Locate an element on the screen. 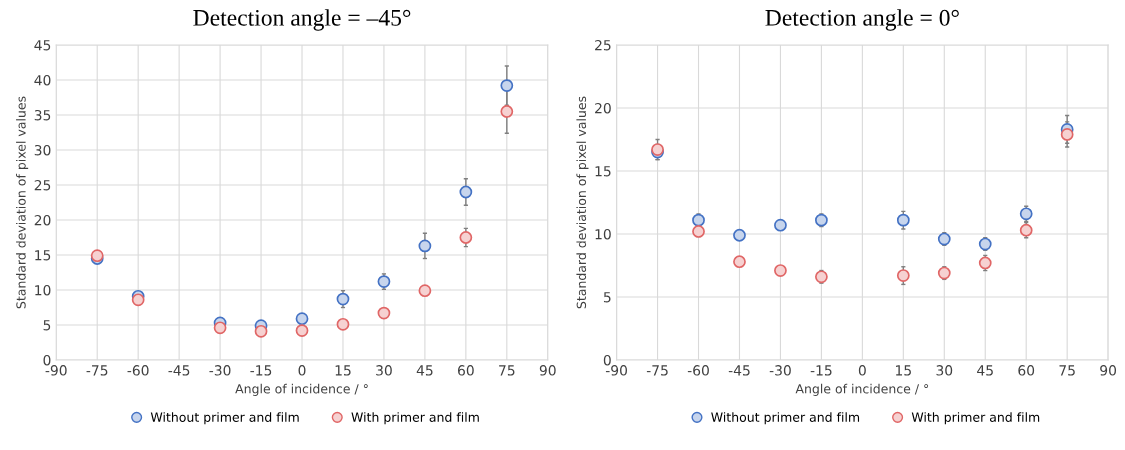  y-tick-label: 35 is located at coordinates (42, 115).